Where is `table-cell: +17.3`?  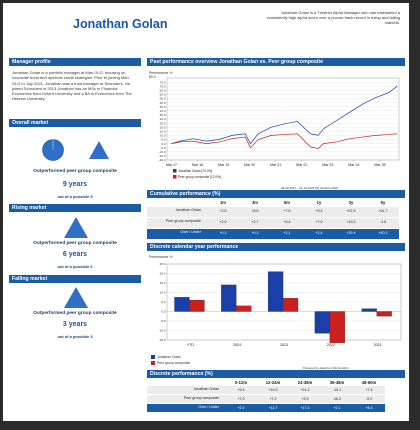 table-cell: +17.3 is located at coordinates (305, 407).